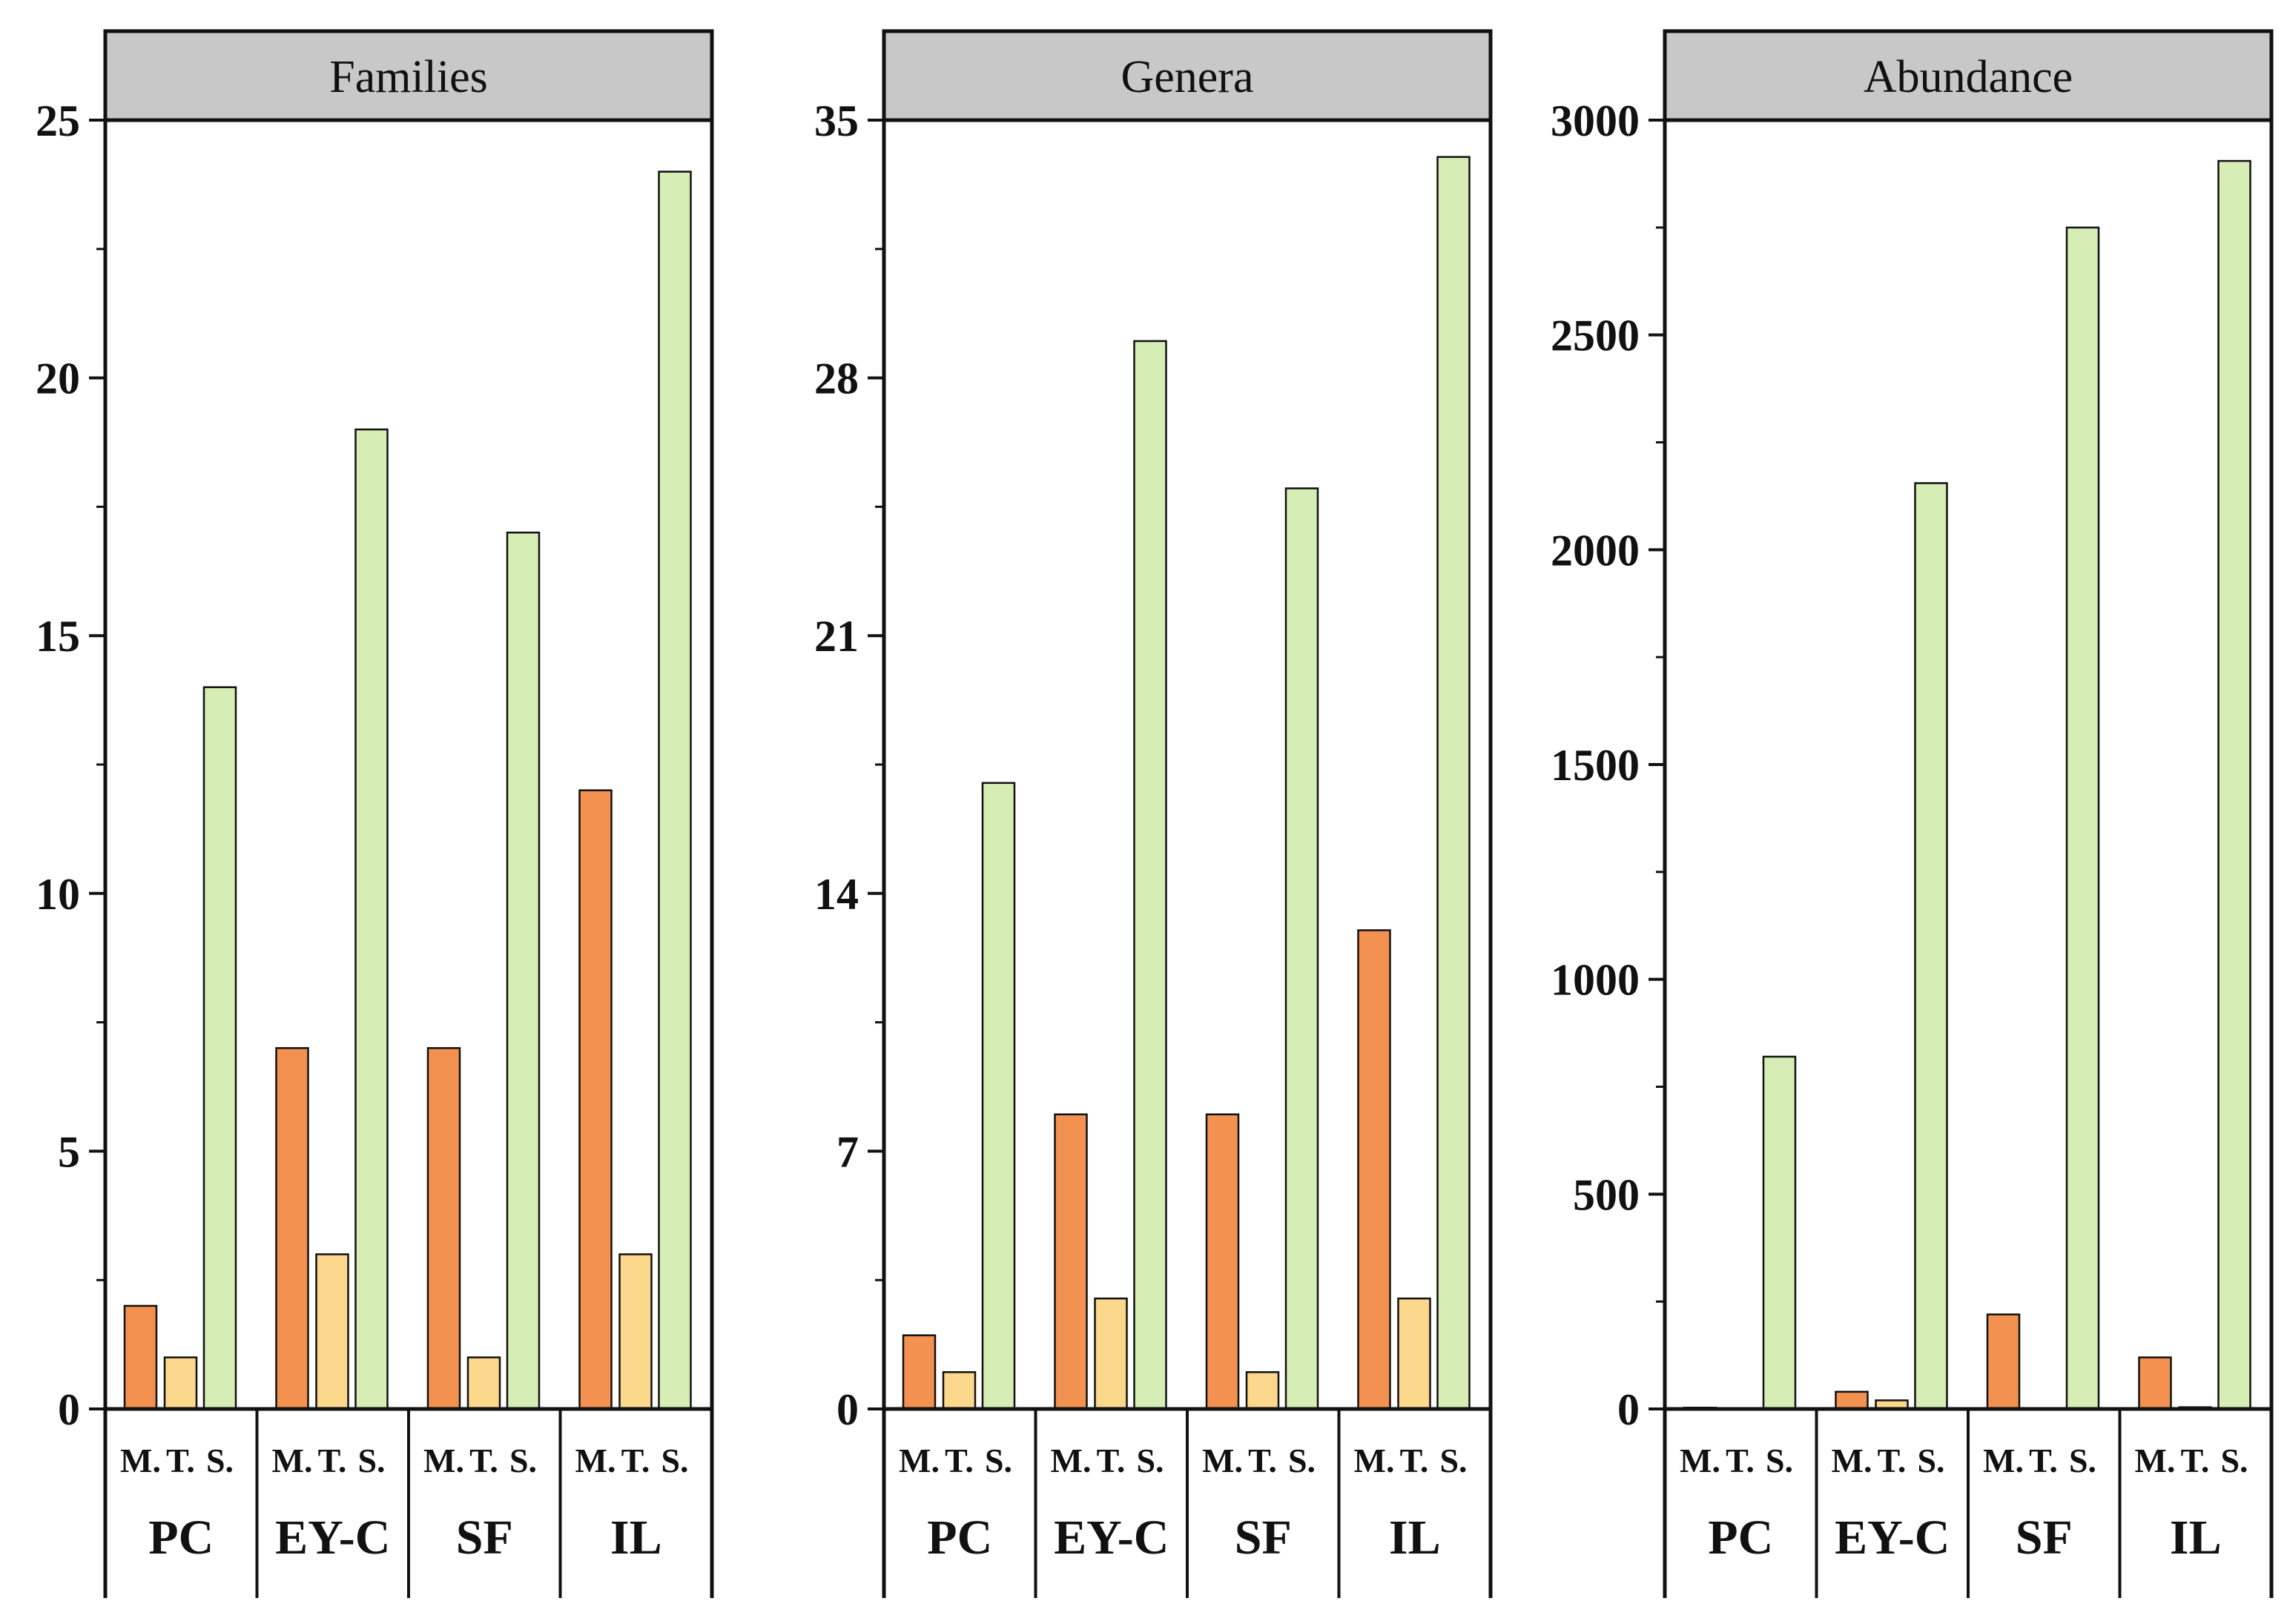  Describe the element at coordinates (58, 895) in the screenshot. I see `y-tick-label: 10` at that location.